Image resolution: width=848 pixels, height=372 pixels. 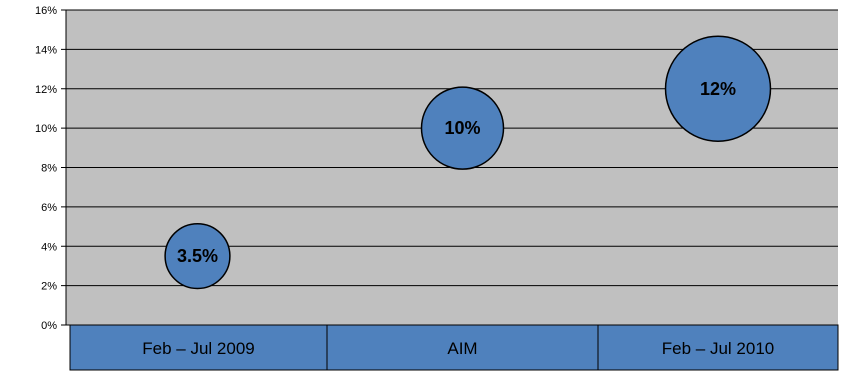 I want to click on category-label: Feb – Jul 2009, so click(x=198, y=348).